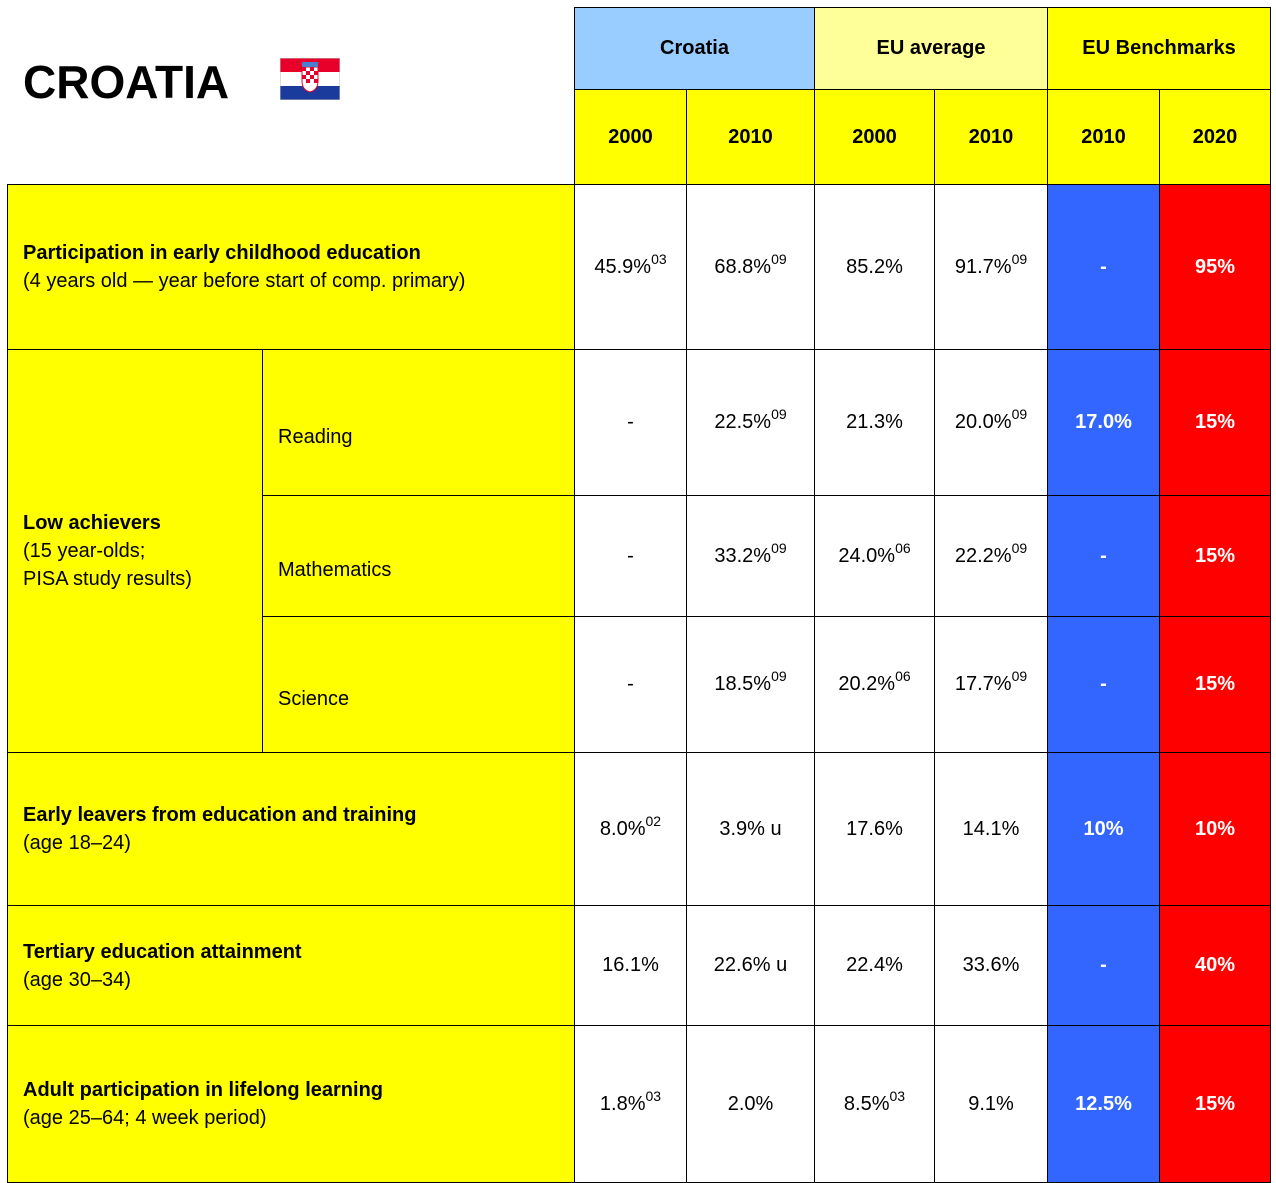 This screenshot has width=1276, height=1183. I want to click on value-text: 22.2%, so click(983, 555).